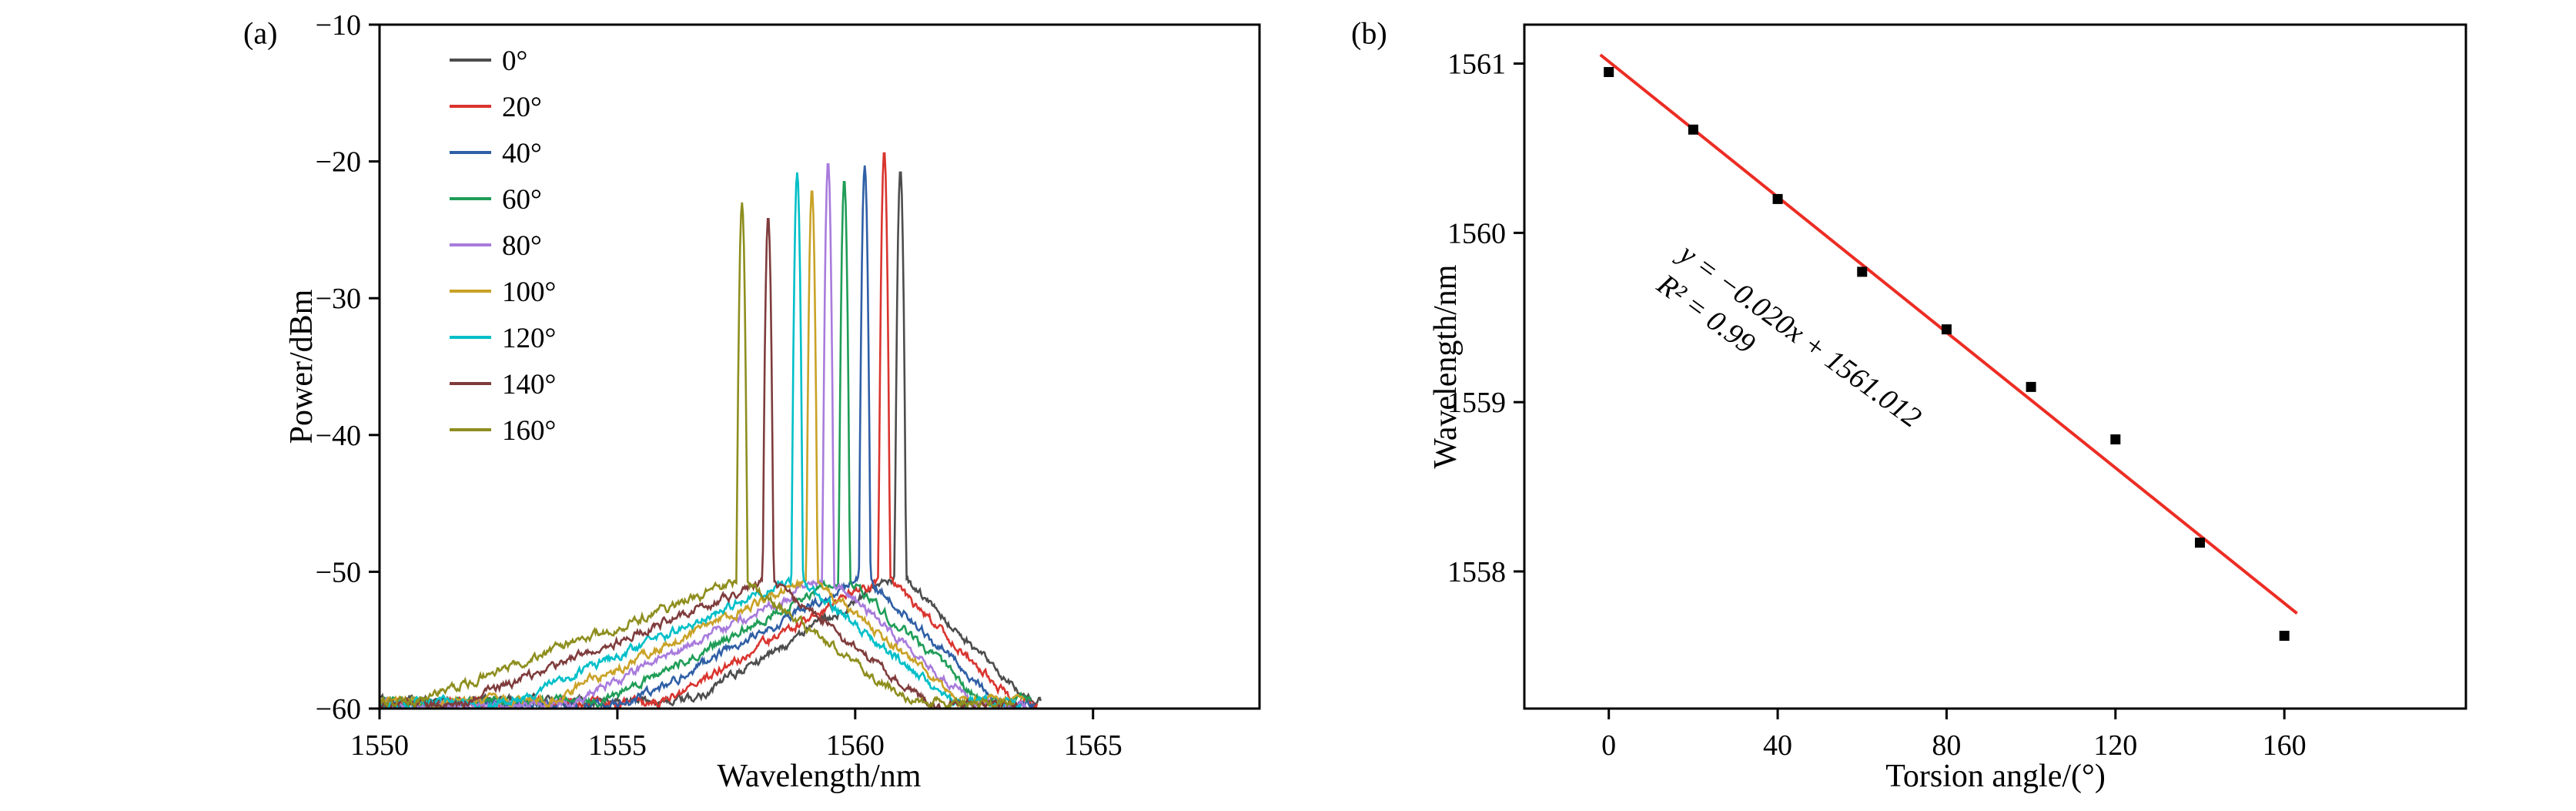 Image resolution: width=2576 pixels, height=811 pixels. What do you see at coordinates (522, 200) in the screenshot?
I see `legend-label: 60°` at bounding box center [522, 200].